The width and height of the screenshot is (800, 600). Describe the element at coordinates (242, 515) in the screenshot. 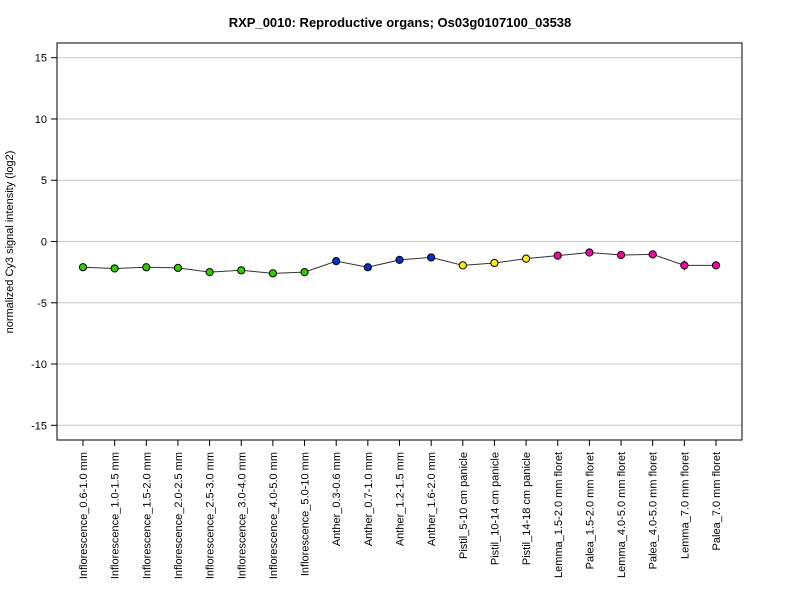

I see `x-tick-label: Inflorescence_3.0-4.0 mm` at that location.